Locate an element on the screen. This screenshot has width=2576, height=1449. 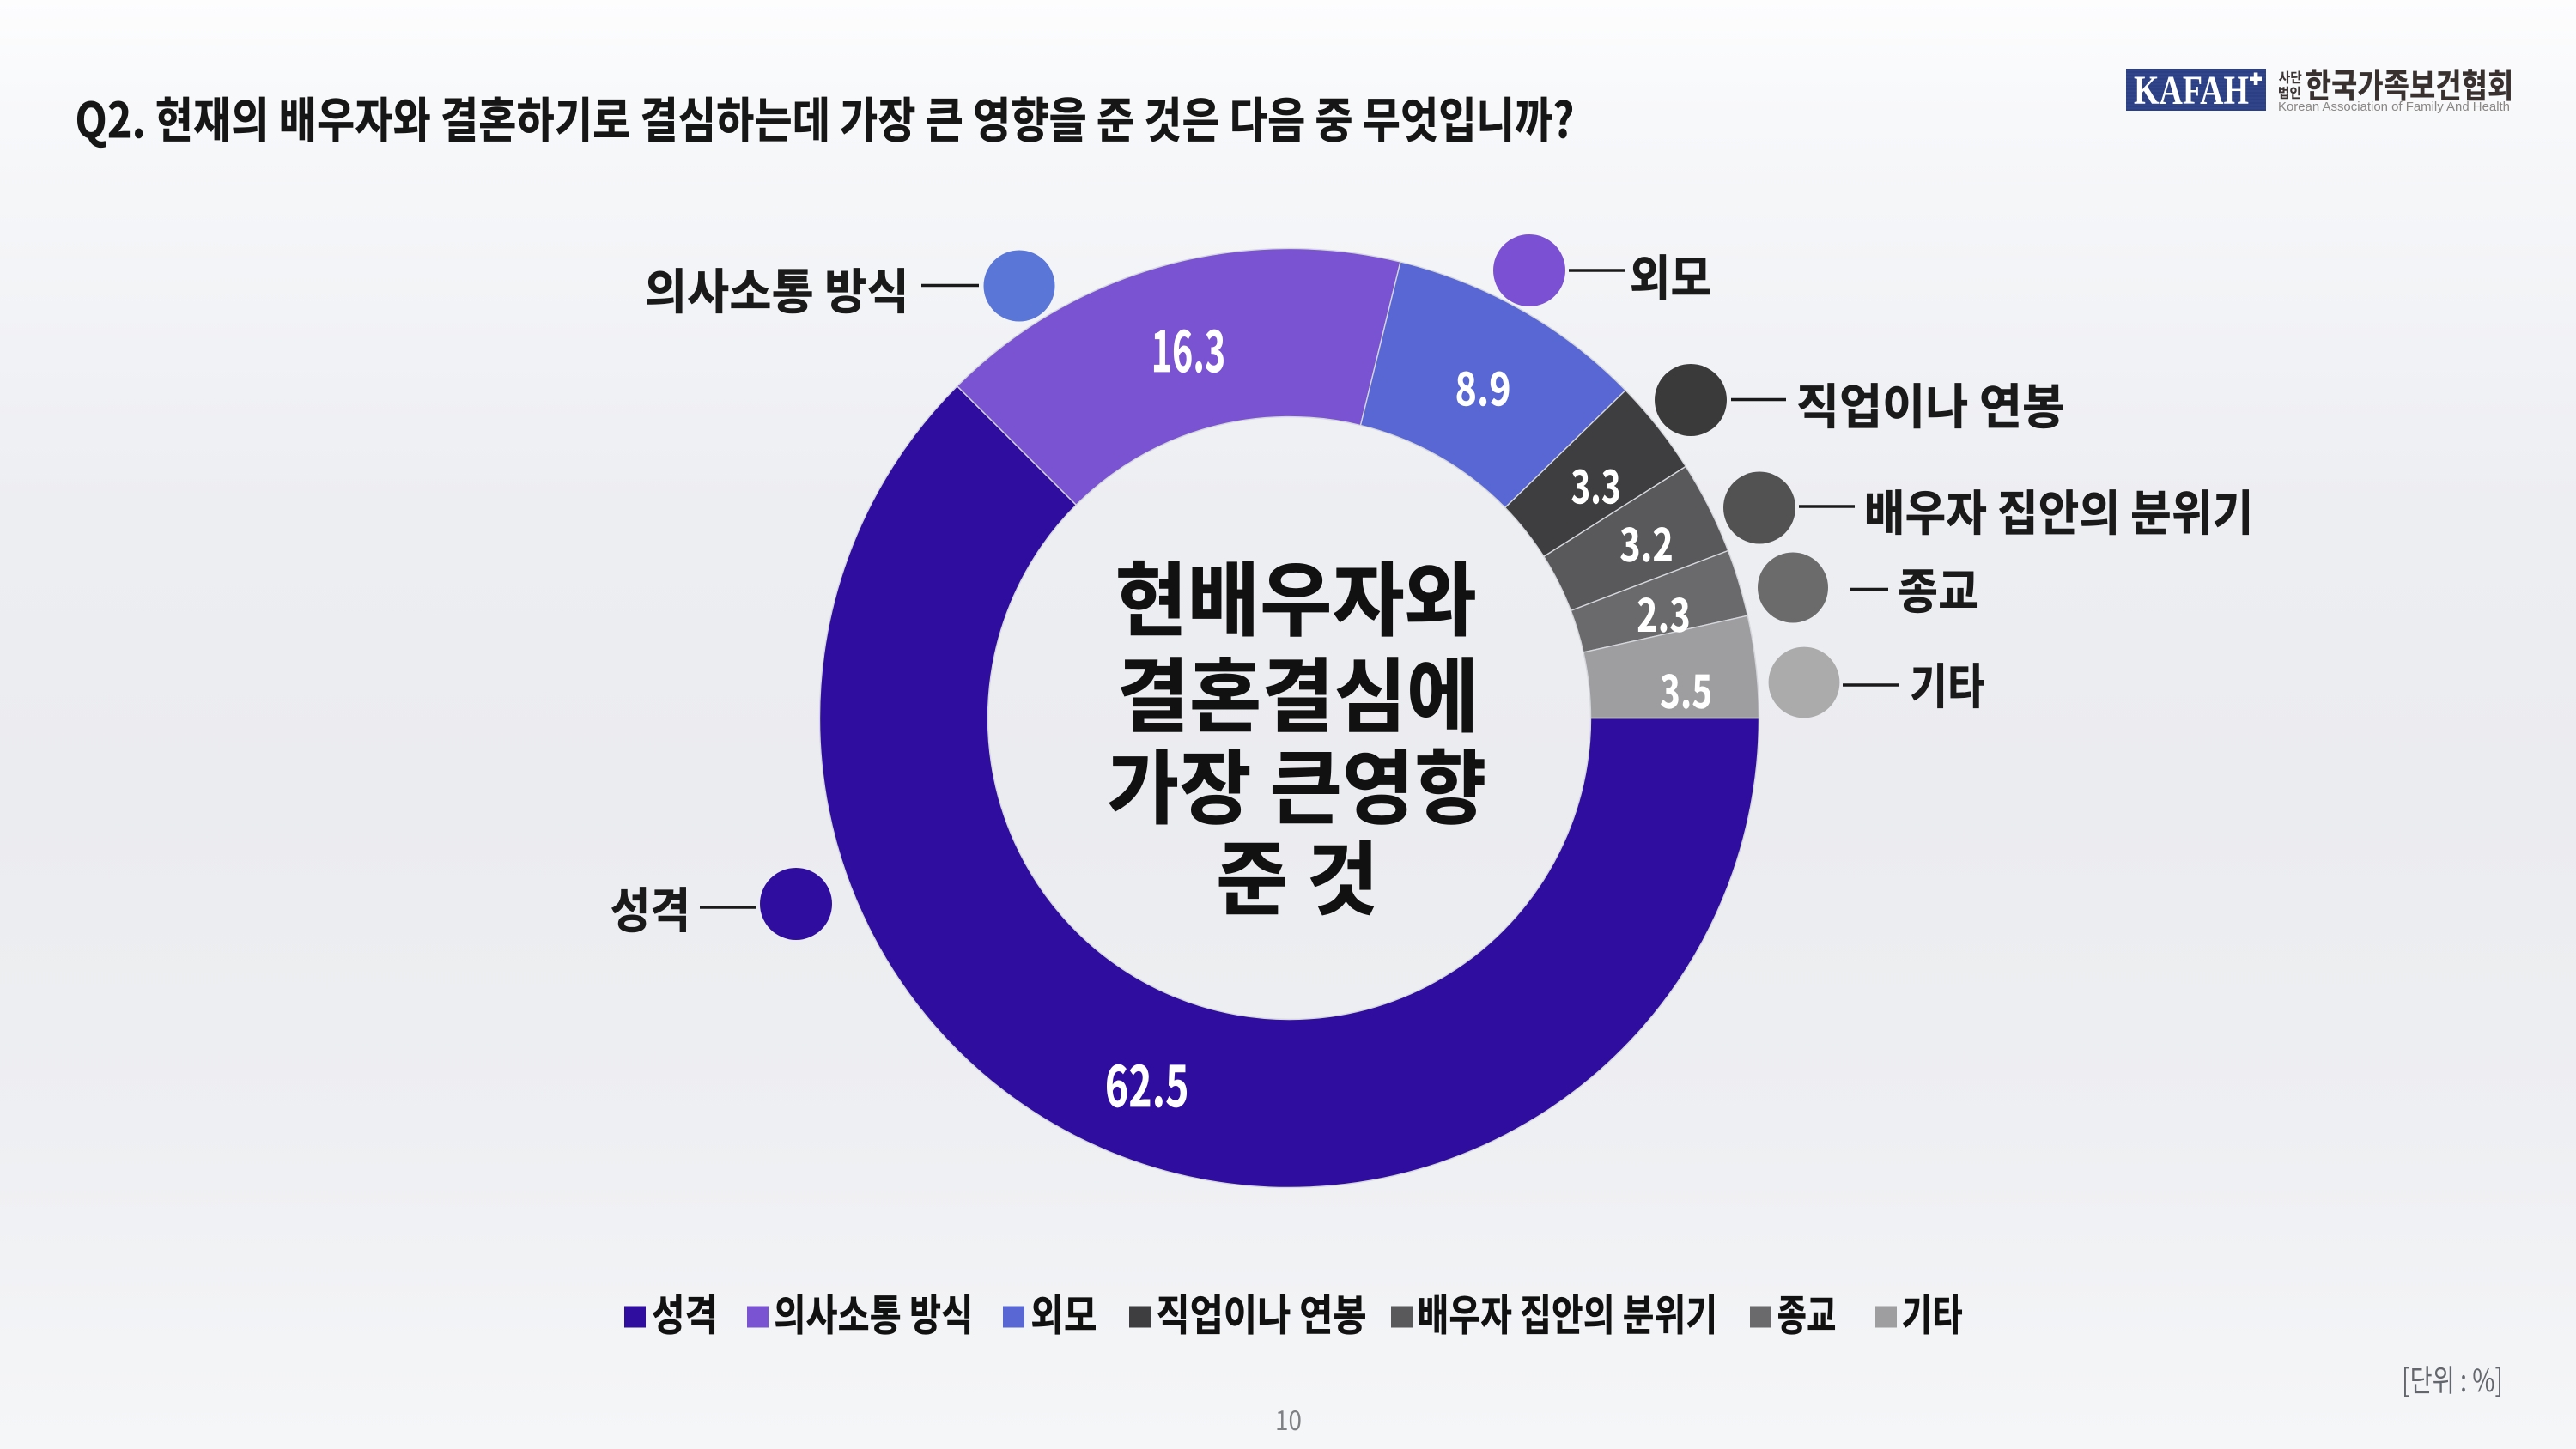
svg-text: KAFAH is located at coordinates (2192, 90).